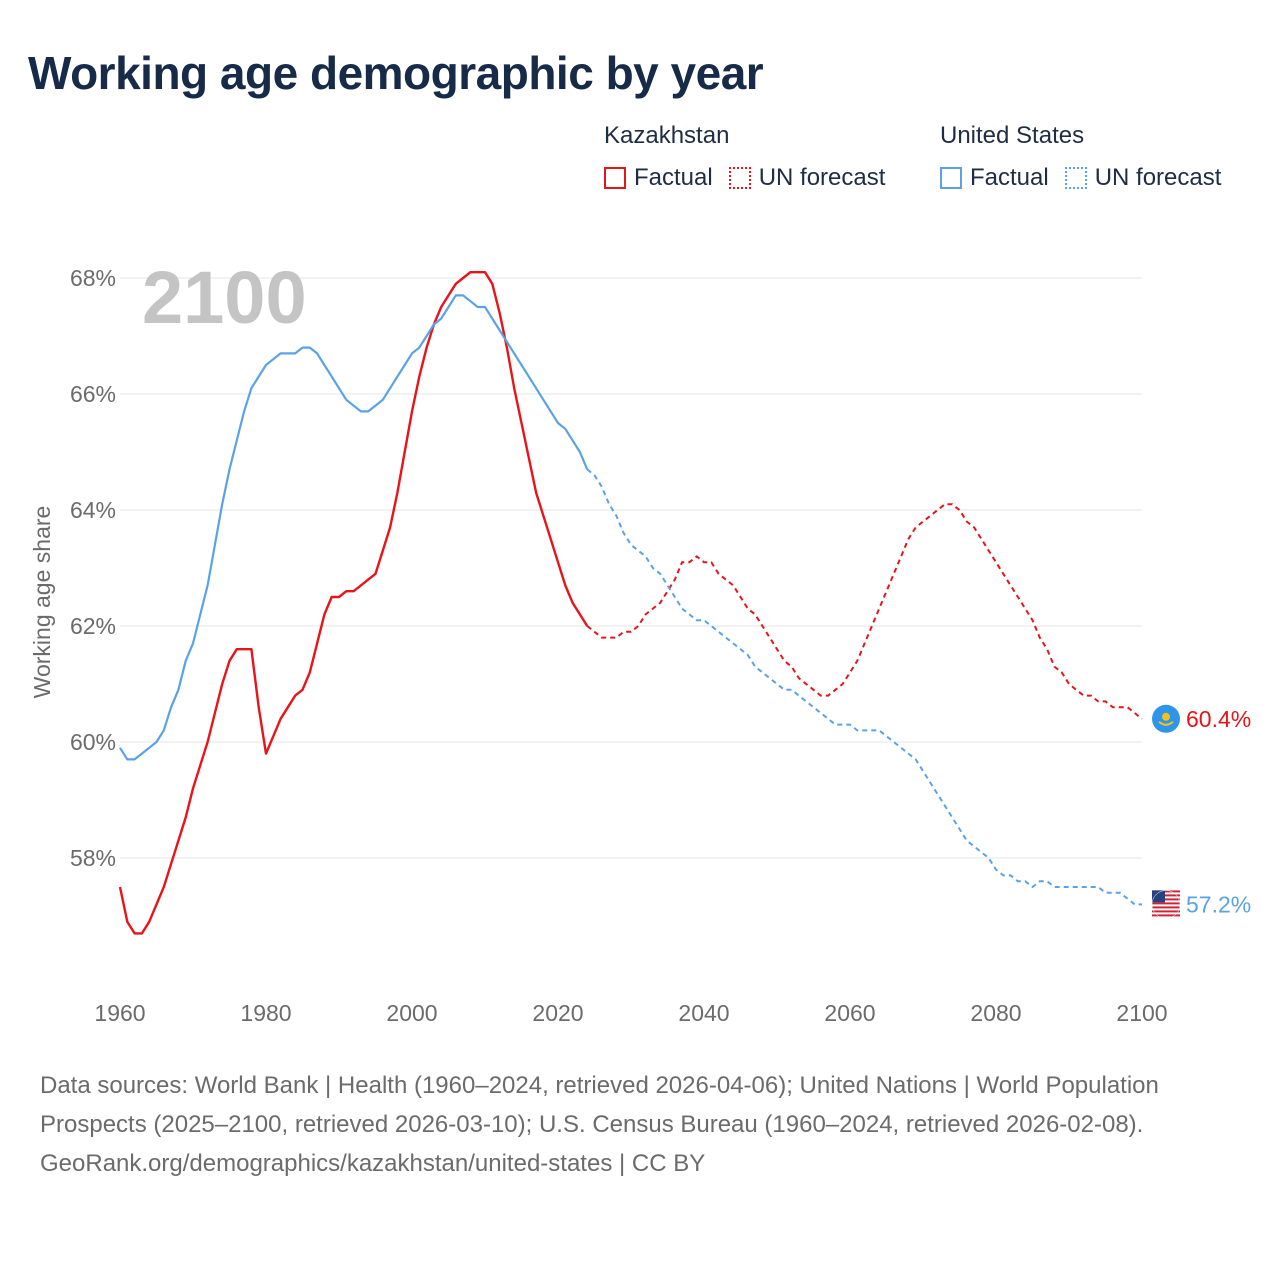 This screenshot has height=1280, width=1280. I want to click on x-tick-label: 2040, so click(703, 1013).